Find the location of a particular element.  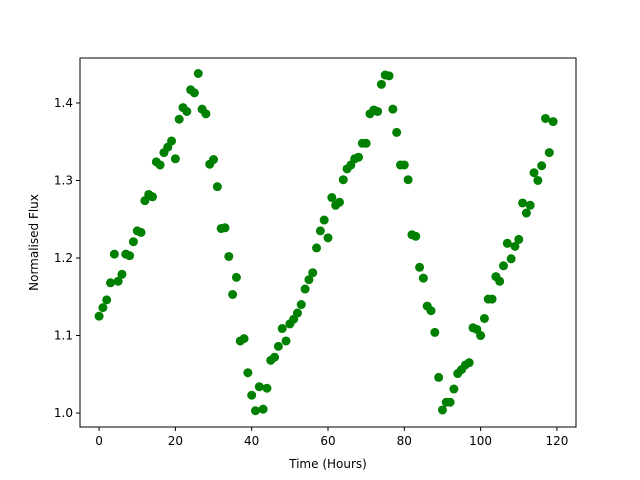

y-tick-label: 1.3 is located at coordinates (63, 180).